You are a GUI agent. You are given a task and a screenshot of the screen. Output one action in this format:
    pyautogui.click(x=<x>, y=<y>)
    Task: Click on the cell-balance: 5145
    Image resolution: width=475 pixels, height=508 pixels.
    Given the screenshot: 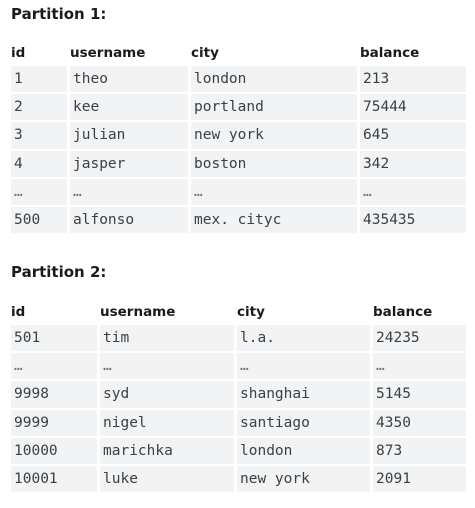 What is the action you would take?
    pyautogui.click(x=419, y=394)
    